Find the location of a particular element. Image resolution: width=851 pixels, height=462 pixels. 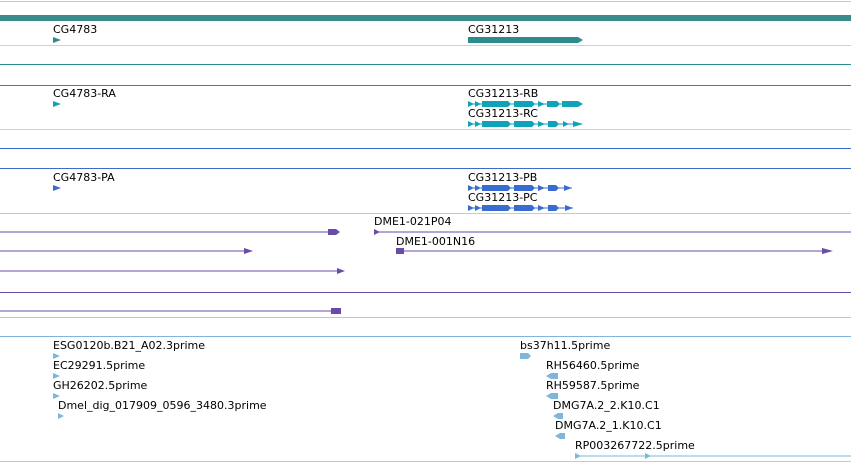

transcript-feature-cg31213-rc is located at coordinates (525, 124).